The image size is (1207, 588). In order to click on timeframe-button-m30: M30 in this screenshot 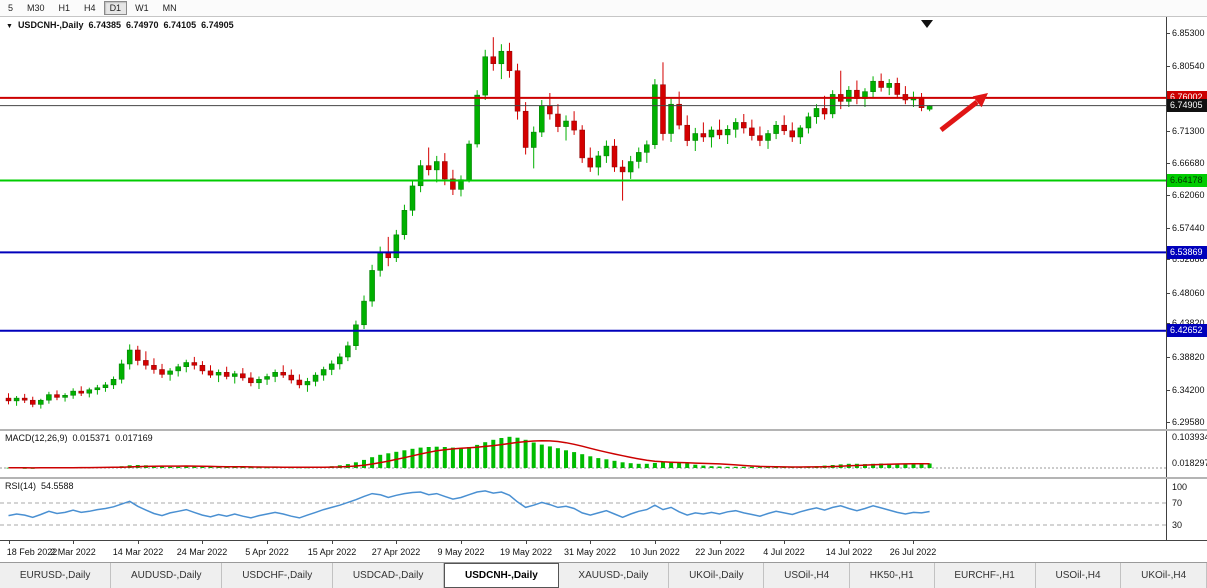, I will do `click(36, 8)`.